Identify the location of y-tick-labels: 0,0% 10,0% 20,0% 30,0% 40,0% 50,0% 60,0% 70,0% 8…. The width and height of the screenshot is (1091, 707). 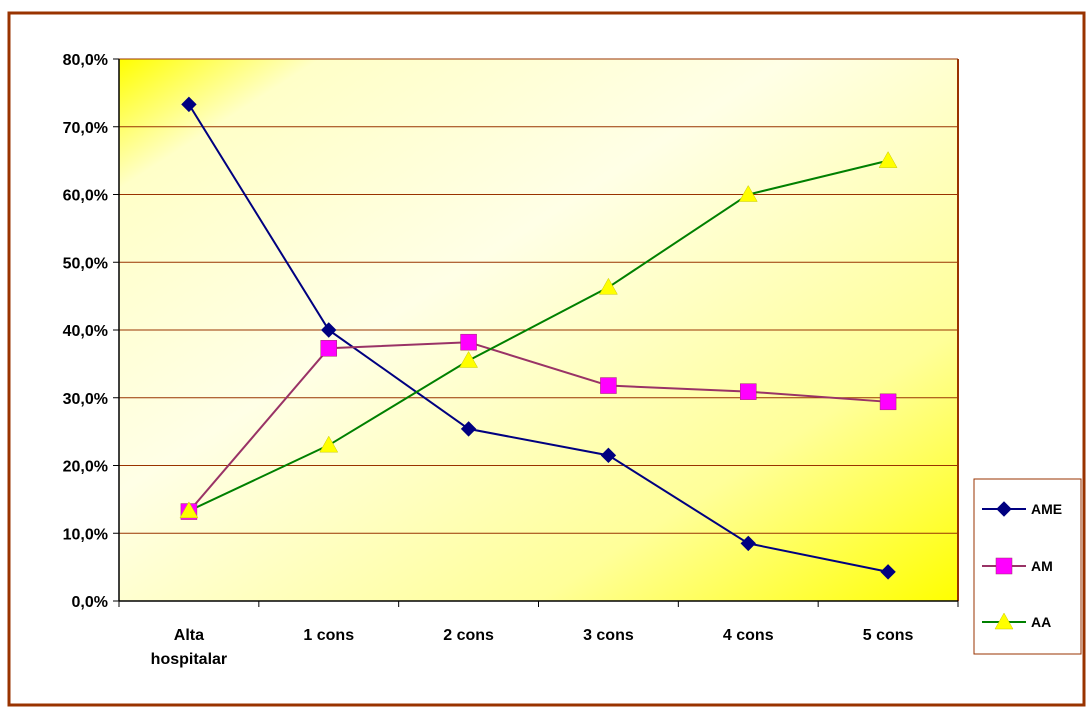
(85, 331).